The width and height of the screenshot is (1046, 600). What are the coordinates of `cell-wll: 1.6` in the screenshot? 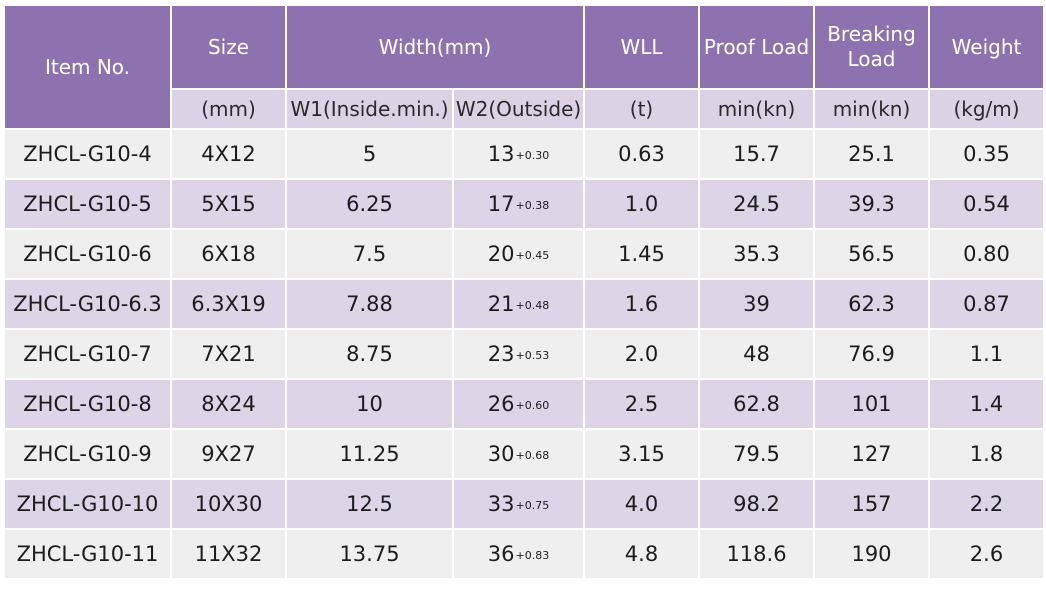 It's located at (641, 304).